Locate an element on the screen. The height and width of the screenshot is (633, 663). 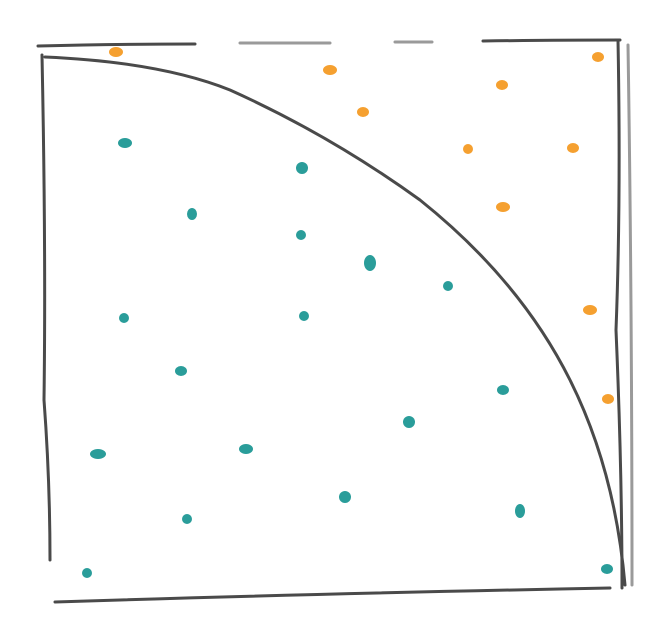
right-edge-sketch is located at coordinates (630, 315).